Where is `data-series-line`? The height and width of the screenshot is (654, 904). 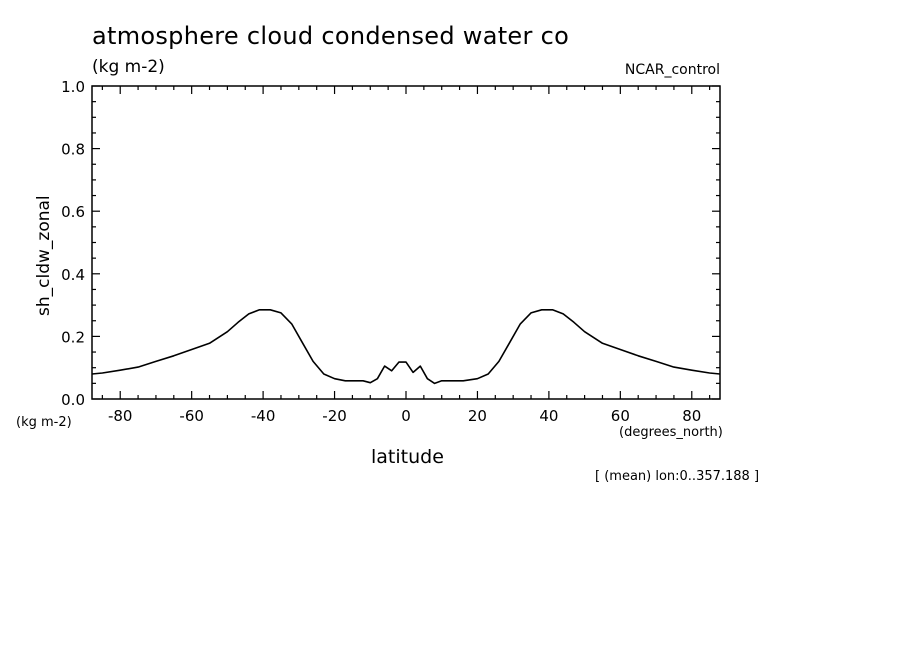
data-series-line is located at coordinates (406, 347).